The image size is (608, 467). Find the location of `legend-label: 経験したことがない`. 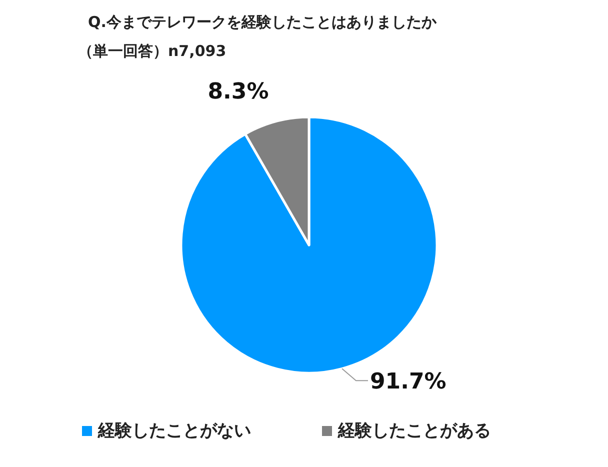

legend-label: 経験したことがない is located at coordinates (174, 431).